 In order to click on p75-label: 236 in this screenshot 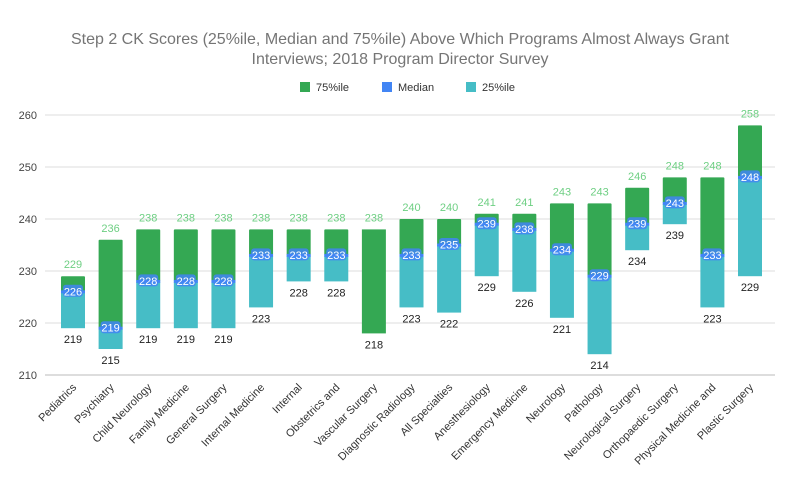, I will do `click(110, 229)`.